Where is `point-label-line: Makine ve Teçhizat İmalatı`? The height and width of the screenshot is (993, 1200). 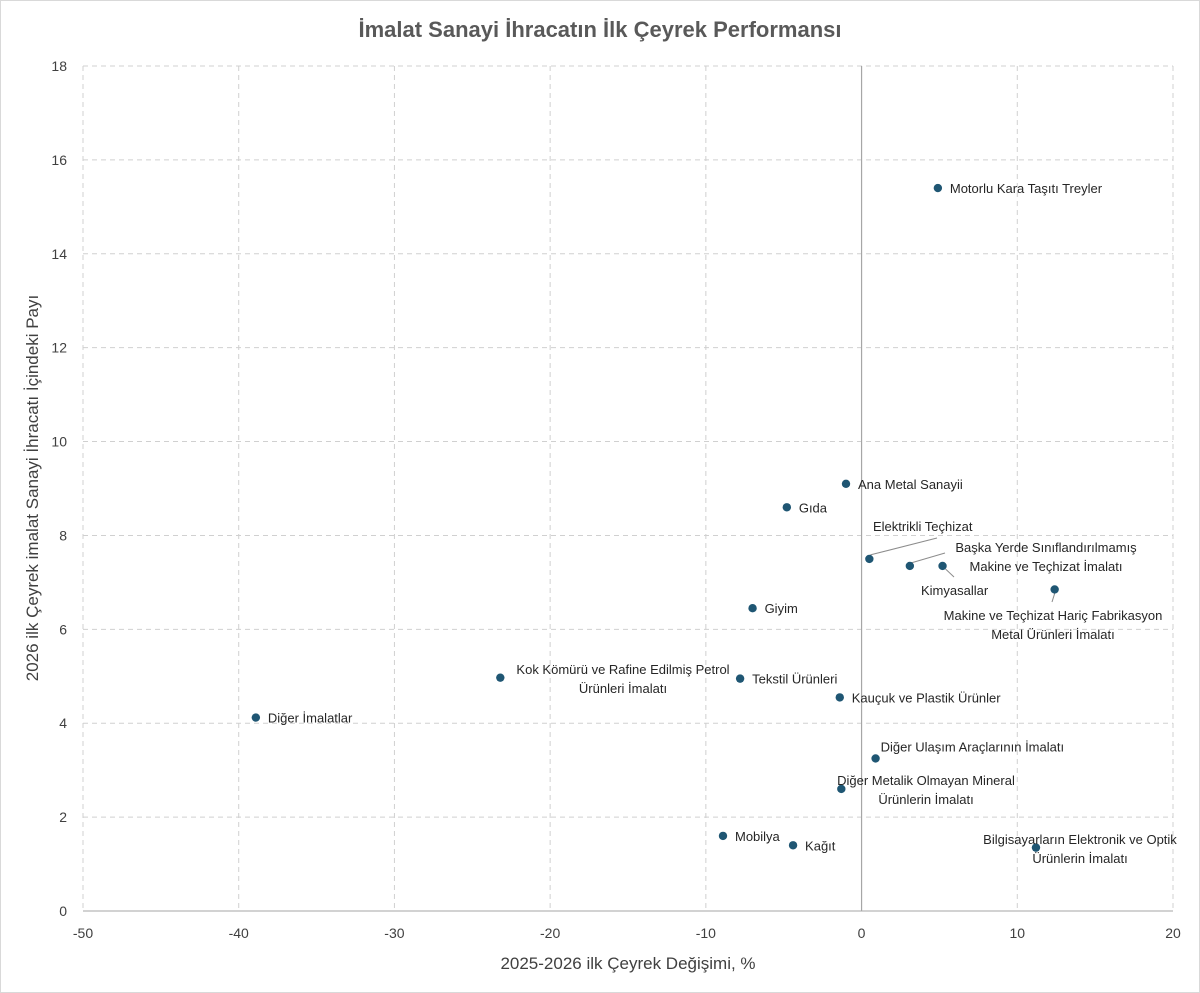 point-label-line: Makine ve Teçhizat İmalatı is located at coordinates (1046, 566).